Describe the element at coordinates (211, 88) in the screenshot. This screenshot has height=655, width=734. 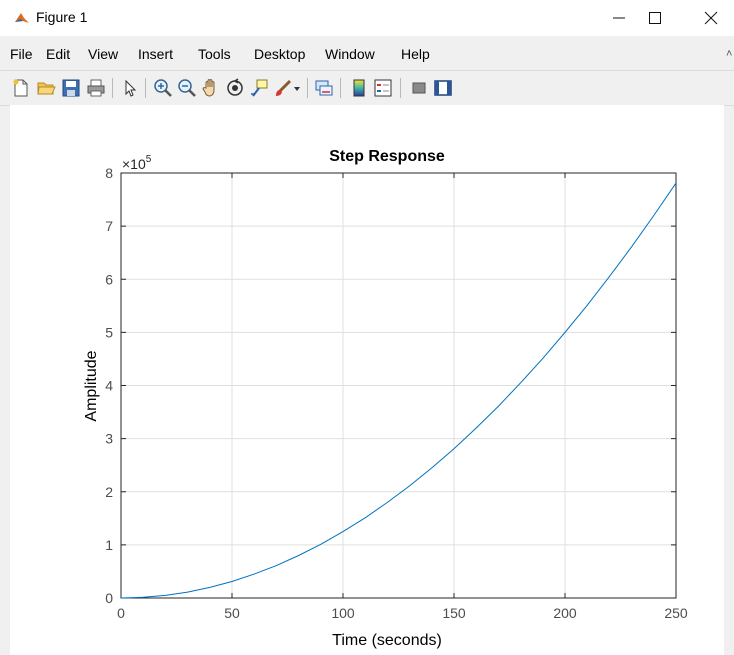
I see `pan-hand-icon` at that location.